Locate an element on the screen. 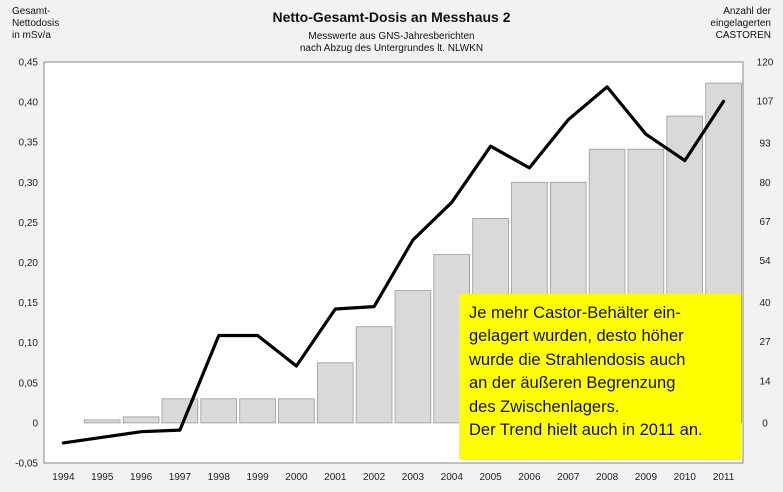  x-tick-label: 2009 is located at coordinates (646, 477).